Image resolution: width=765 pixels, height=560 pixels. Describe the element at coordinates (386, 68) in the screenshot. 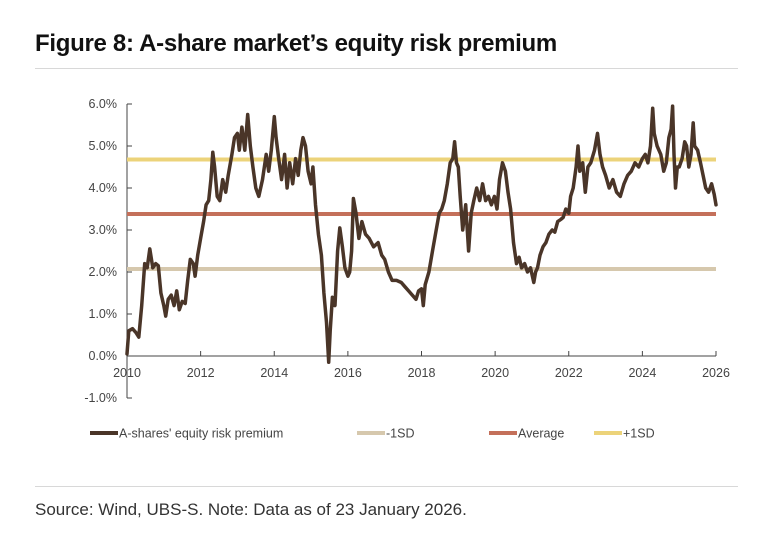

I see `title-divider` at that location.